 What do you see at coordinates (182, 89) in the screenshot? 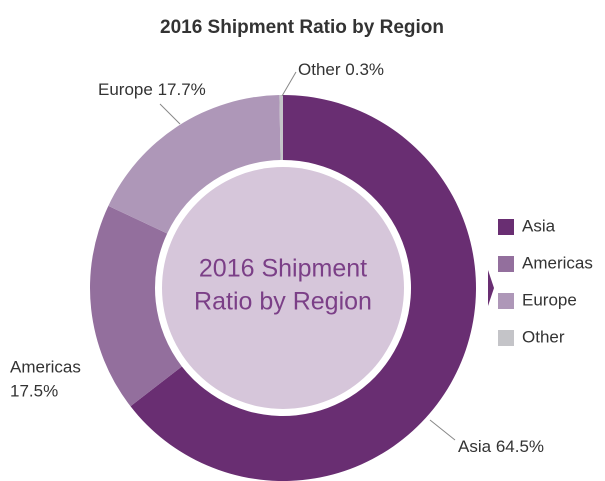
I see `slice-value-label: 17.7%` at bounding box center [182, 89].